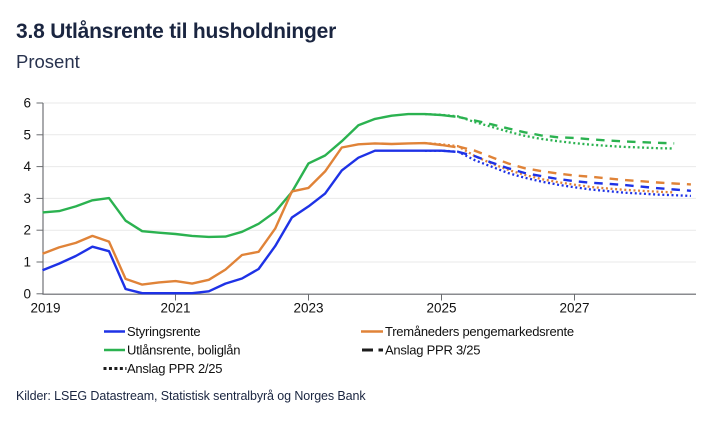 The width and height of the screenshot is (722, 425). I want to click on svg-text: 6, so click(27, 103).